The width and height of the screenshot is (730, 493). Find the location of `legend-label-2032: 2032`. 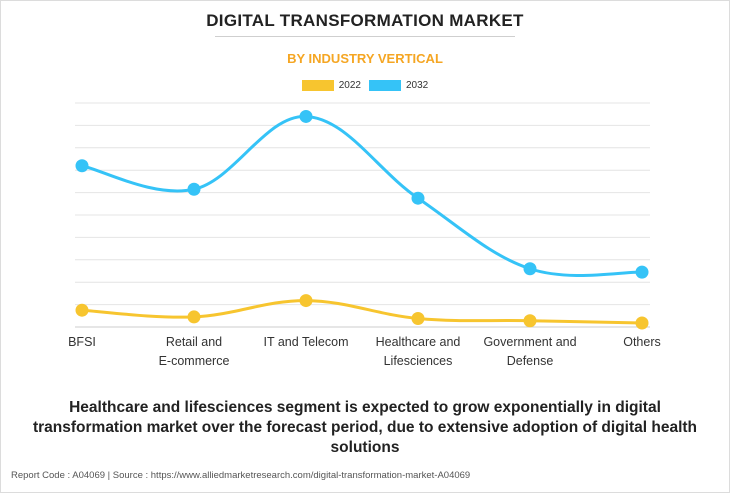

legend-label-2032: 2032 is located at coordinates (417, 85).